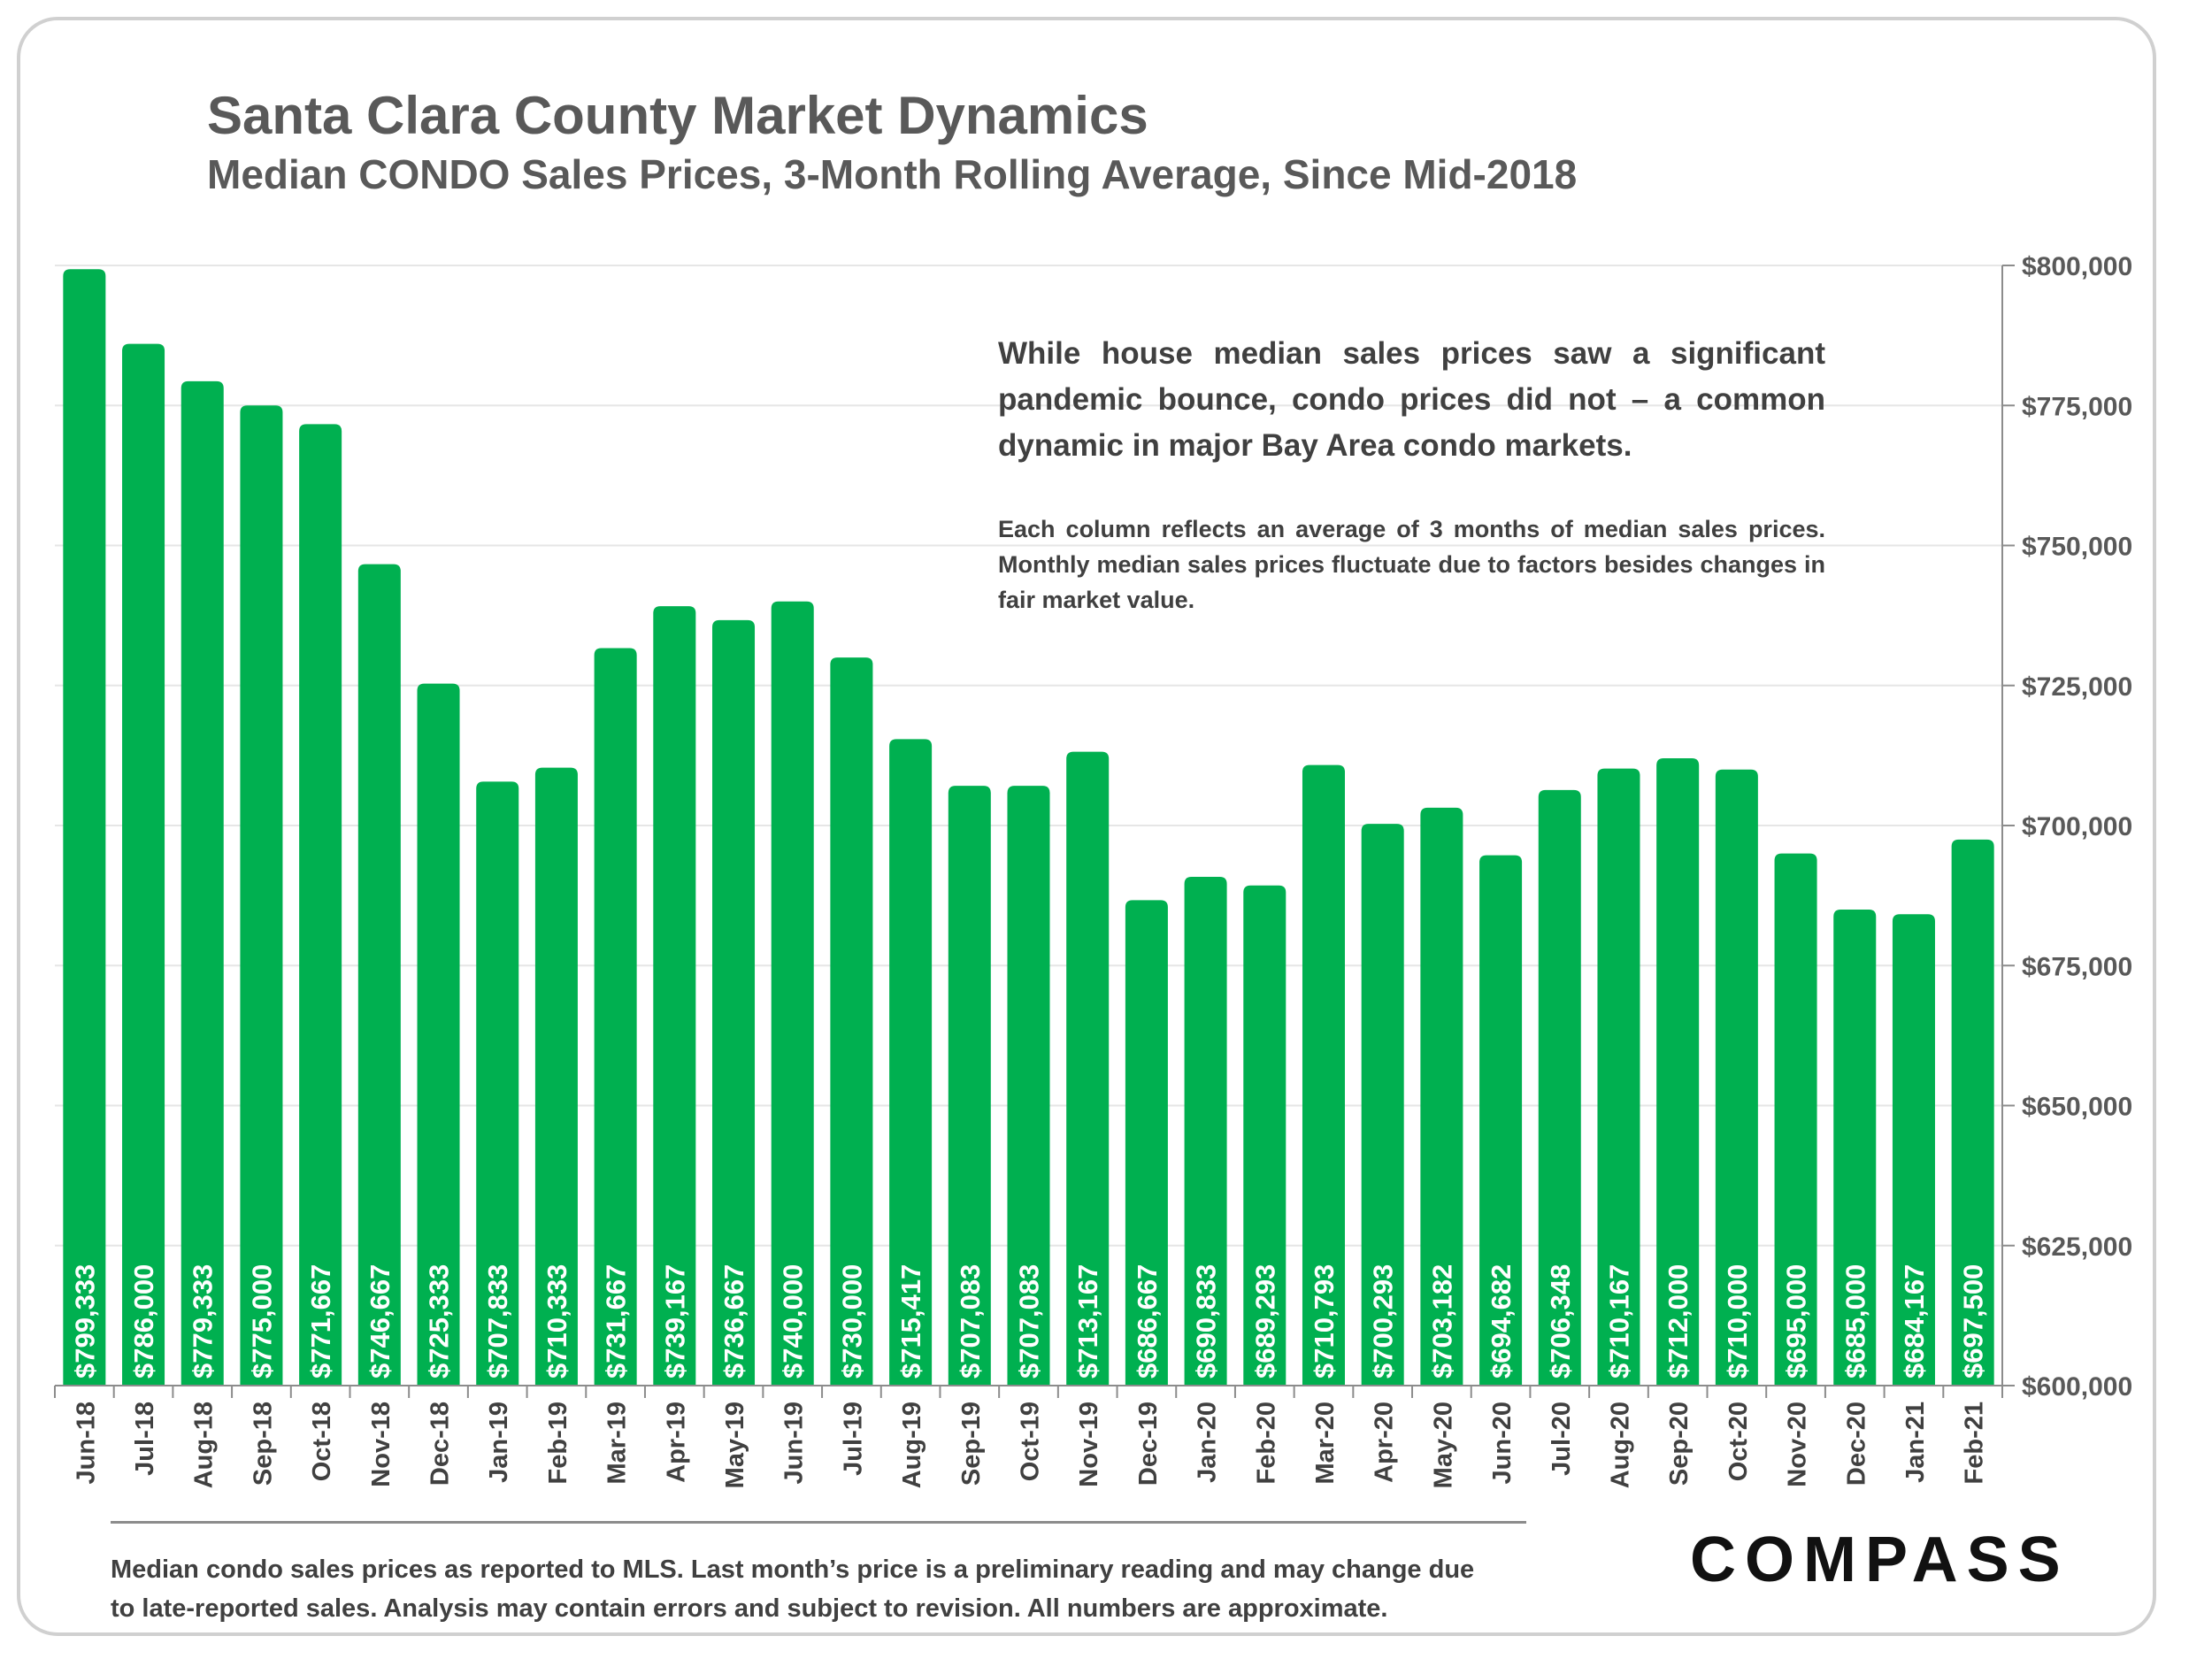  Describe the element at coordinates (145, 1439) in the screenshot. I see `x-tick-label: Jul-18` at that location.